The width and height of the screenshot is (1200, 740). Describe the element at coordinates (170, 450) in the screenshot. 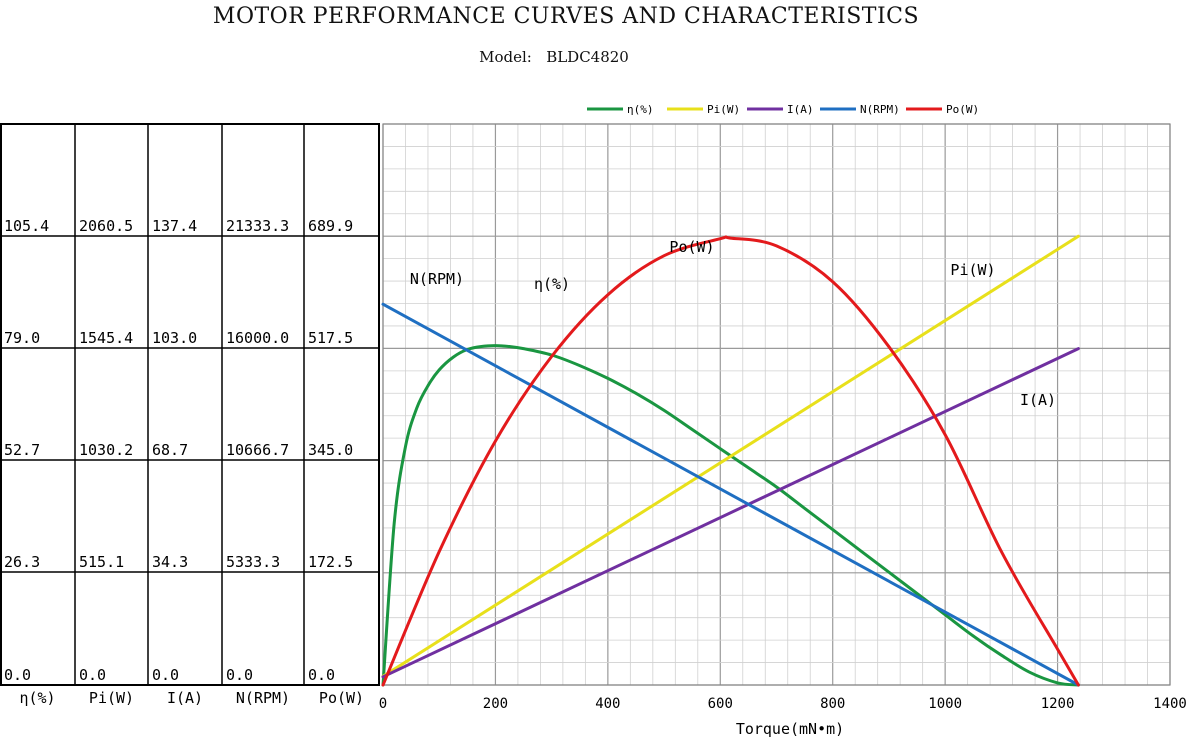

I see `table-cell: 68.7` at that location.